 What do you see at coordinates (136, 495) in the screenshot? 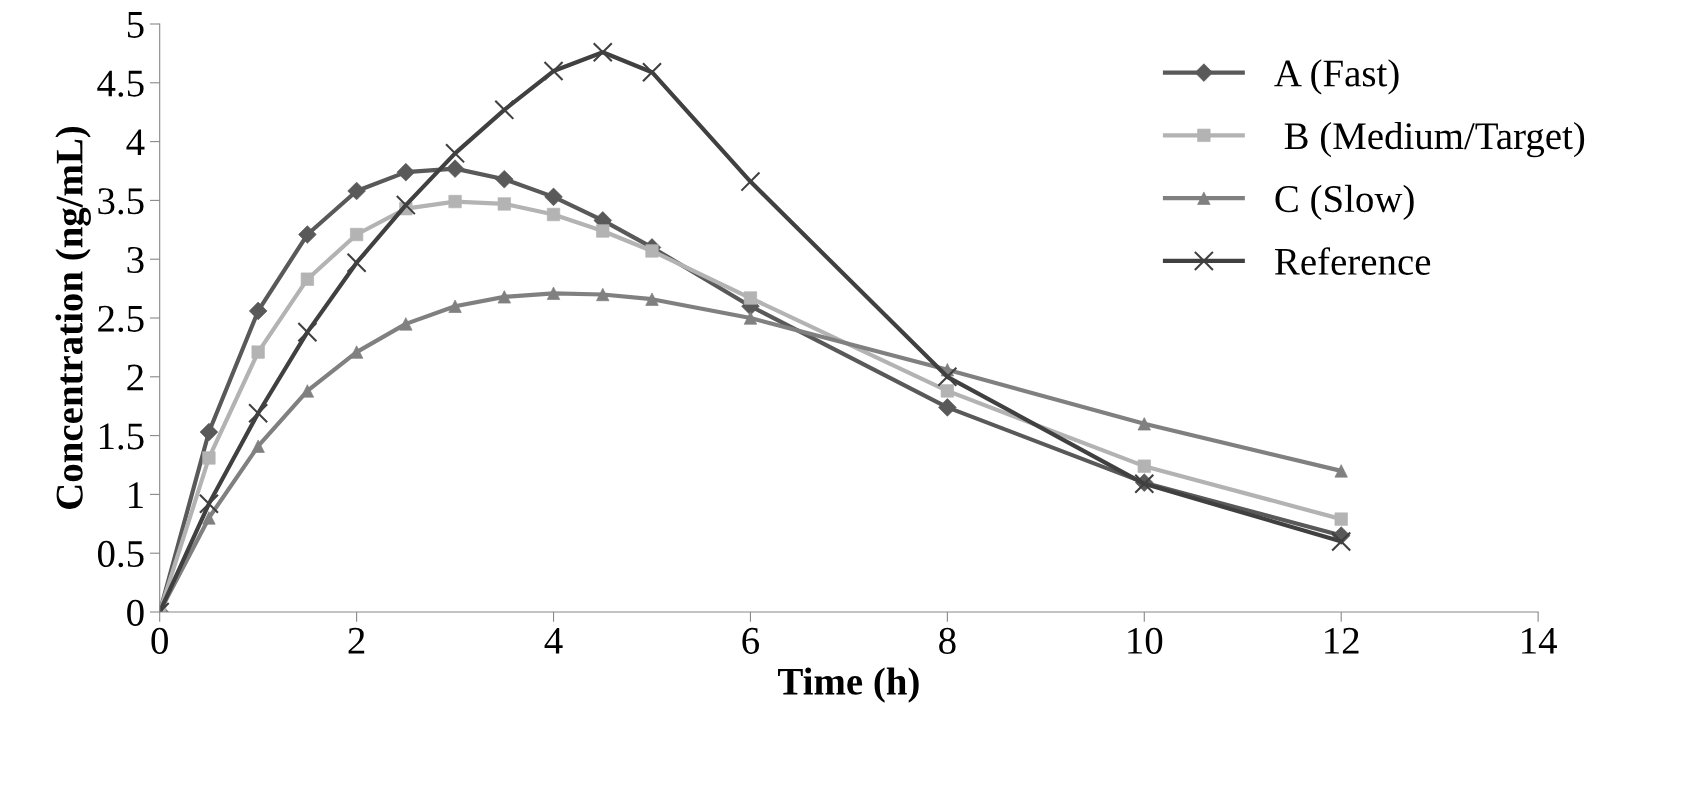
I see `y-tick-label: 1` at bounding box center [136, 495].